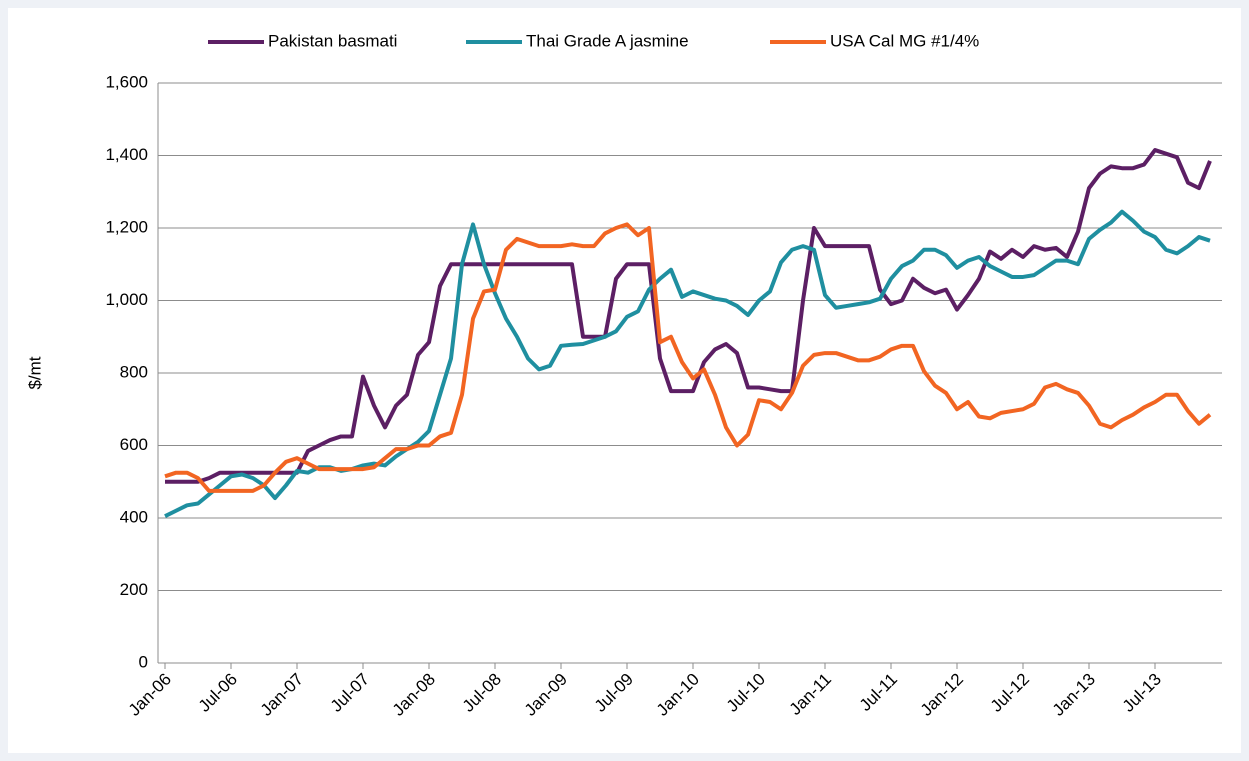 The height and width of the screenshot is (761, 1249). I want to click on legend-label: Pakistan basmati, so click(332, 40).